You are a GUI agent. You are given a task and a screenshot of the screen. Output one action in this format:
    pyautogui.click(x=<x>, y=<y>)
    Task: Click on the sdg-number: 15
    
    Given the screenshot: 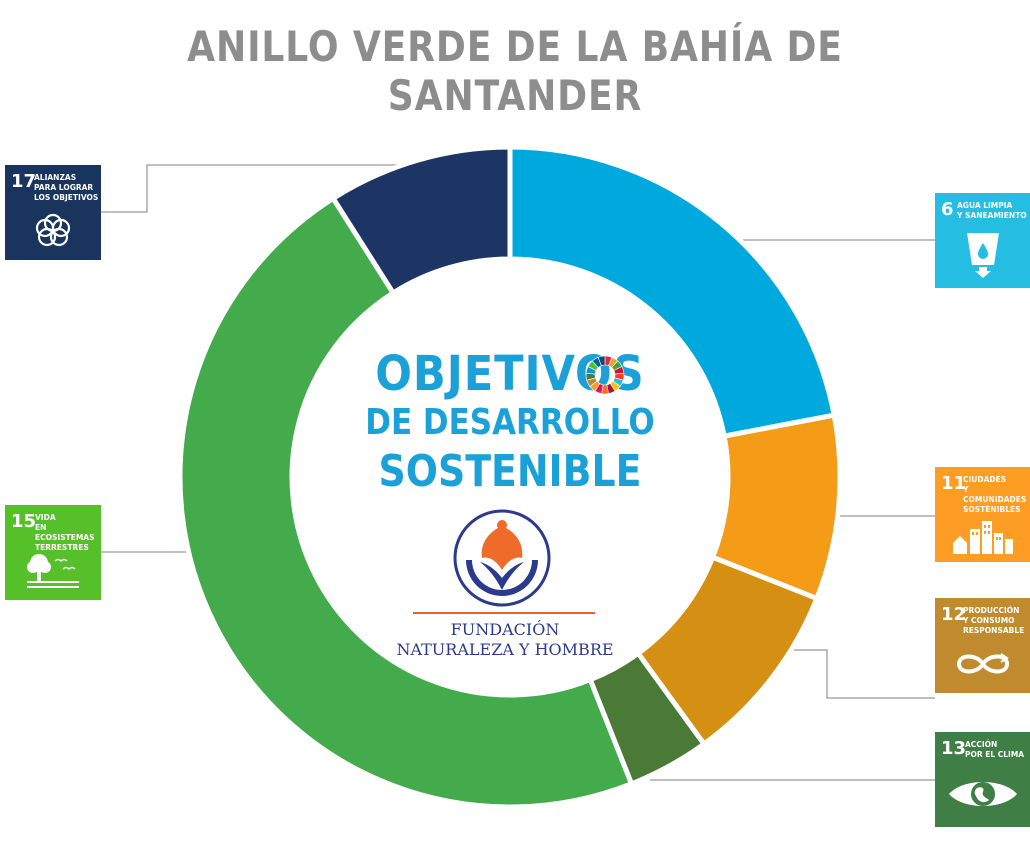 What is the action you would take?
    pyautogui.click(x=24, y=521)
    